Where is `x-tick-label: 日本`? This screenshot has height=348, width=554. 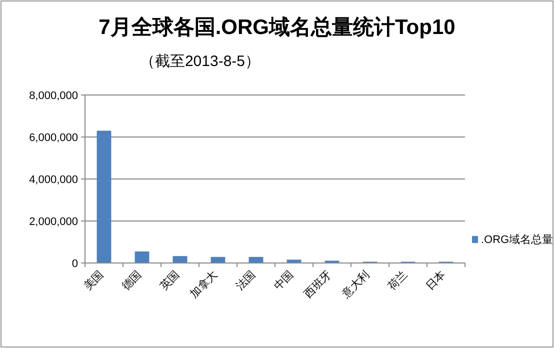
x-tick-label: 日本 is located at coordinates (435, 280).